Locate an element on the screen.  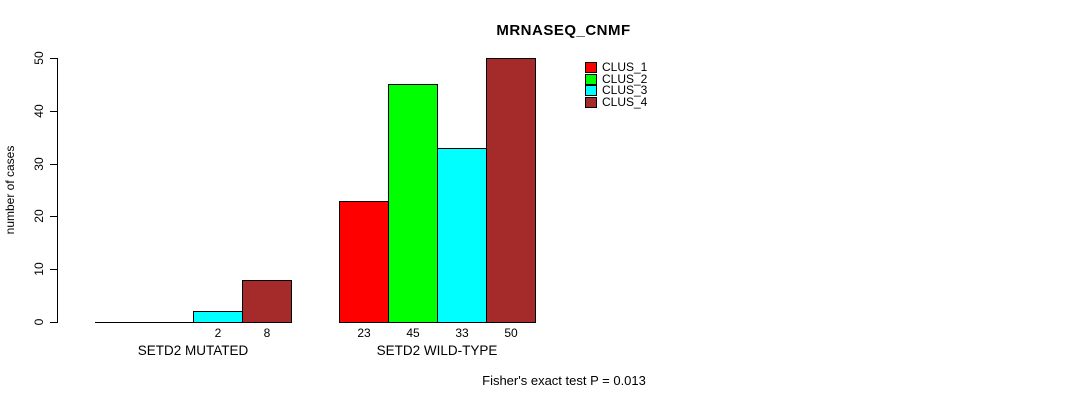
x-group-label: SETD2 WILD-TYPE is located at coordinates (437, 350).